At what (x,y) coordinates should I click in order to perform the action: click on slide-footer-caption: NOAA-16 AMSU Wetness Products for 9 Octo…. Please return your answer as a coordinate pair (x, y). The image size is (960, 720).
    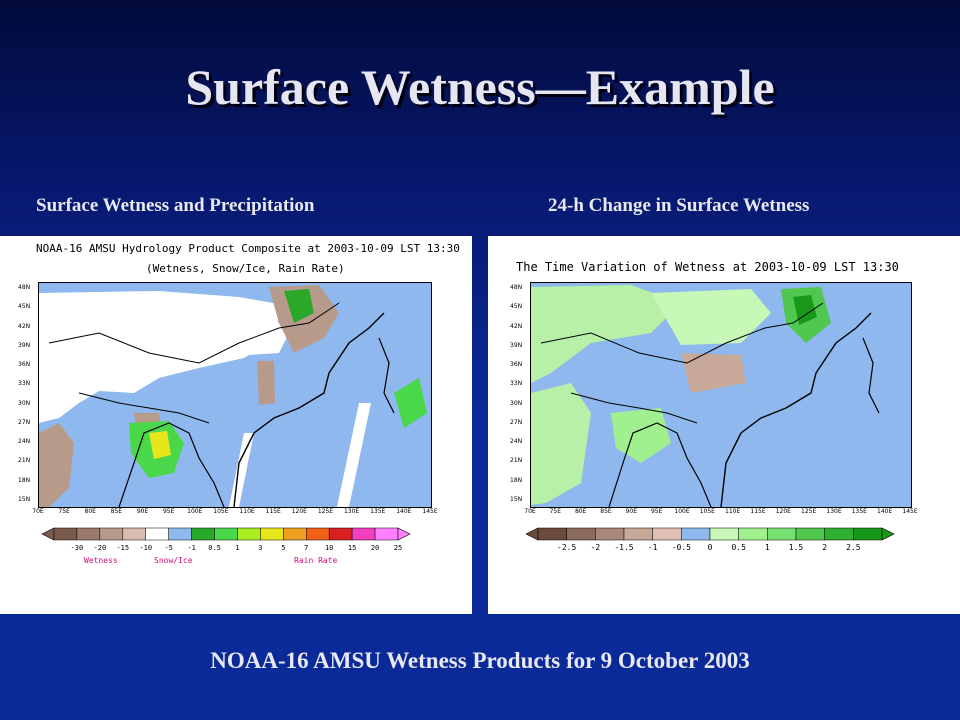
    Looking at the image, I should click on (480, 660).